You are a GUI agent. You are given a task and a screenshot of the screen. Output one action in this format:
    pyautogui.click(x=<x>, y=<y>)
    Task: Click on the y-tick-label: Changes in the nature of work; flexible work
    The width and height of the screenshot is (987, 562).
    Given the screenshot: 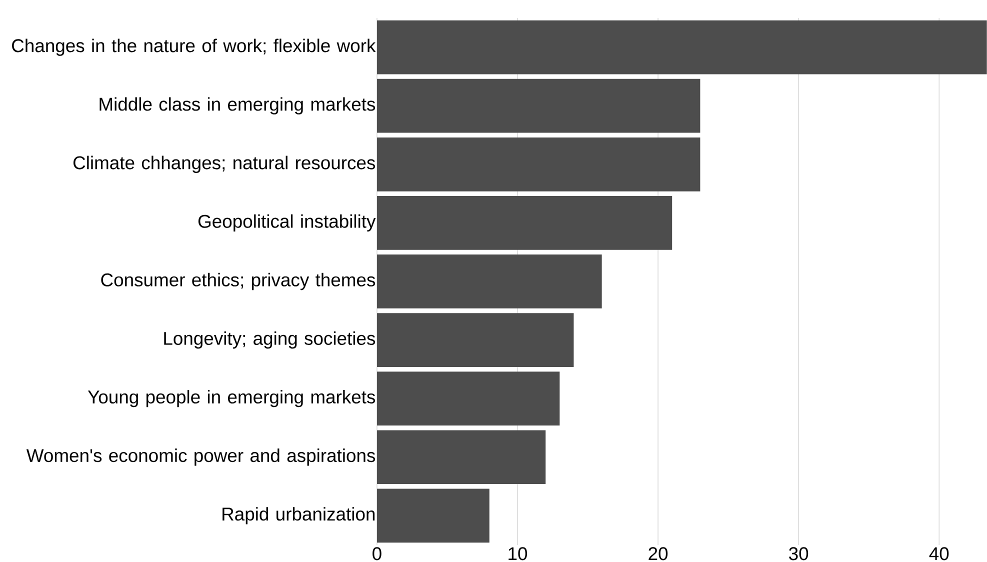 What is the action you would take?
    pyautogui.click(x=194, y=47)
    